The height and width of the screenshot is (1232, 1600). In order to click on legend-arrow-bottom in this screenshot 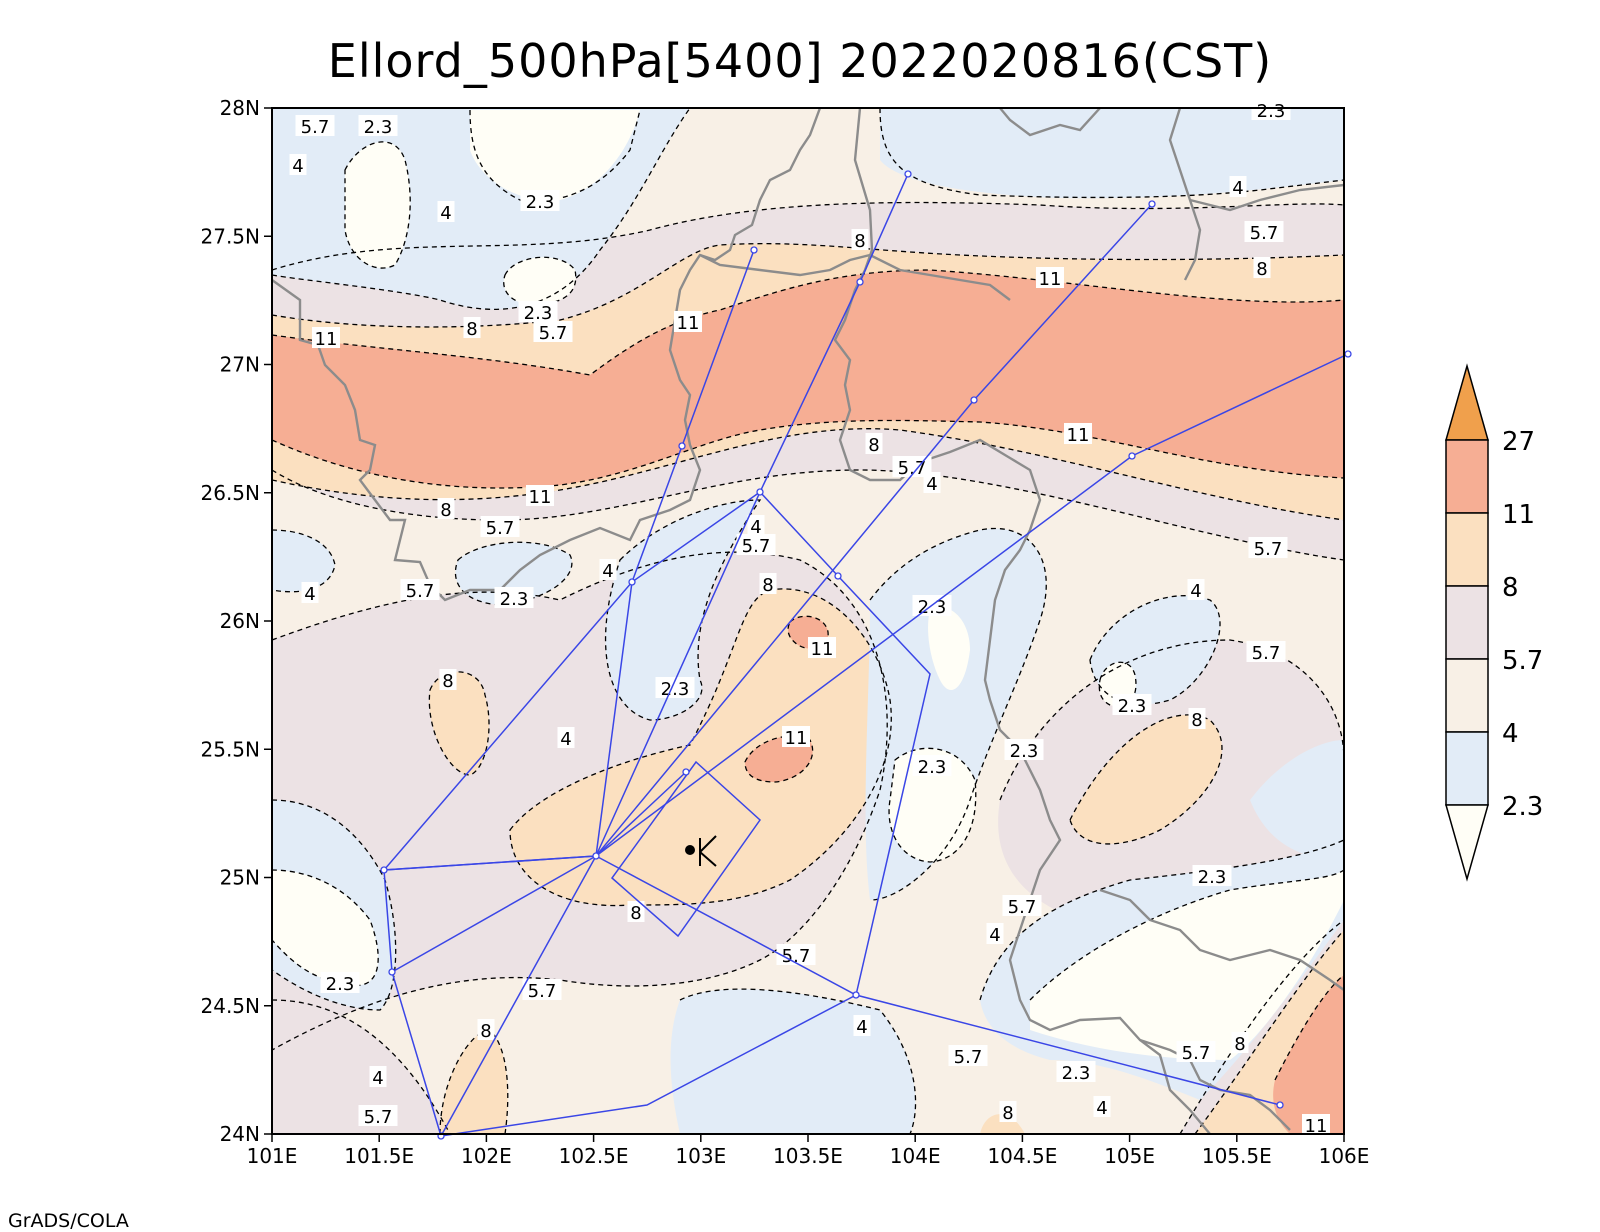, I will do `click(1467, 843)`.